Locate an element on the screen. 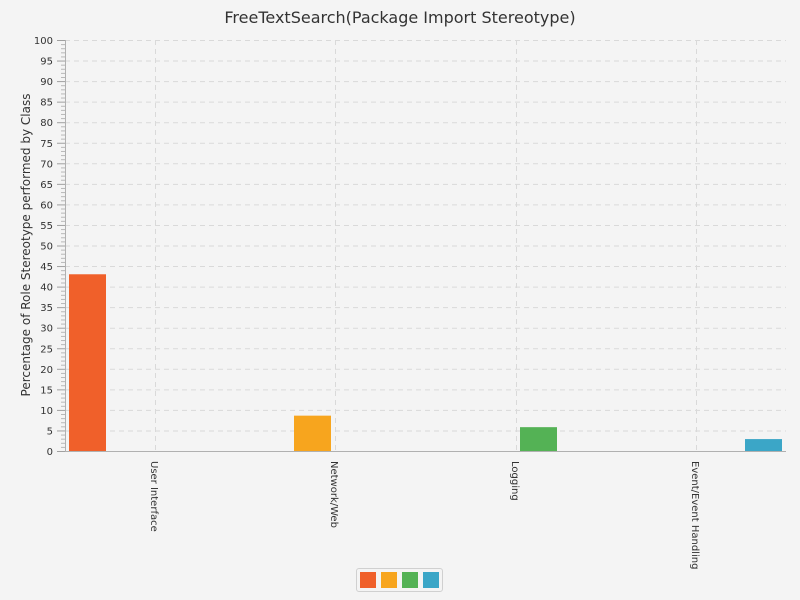 The height and width of the screenshot is (600, 800). y-tick-label: 30 is located at coordinates (46, 329).